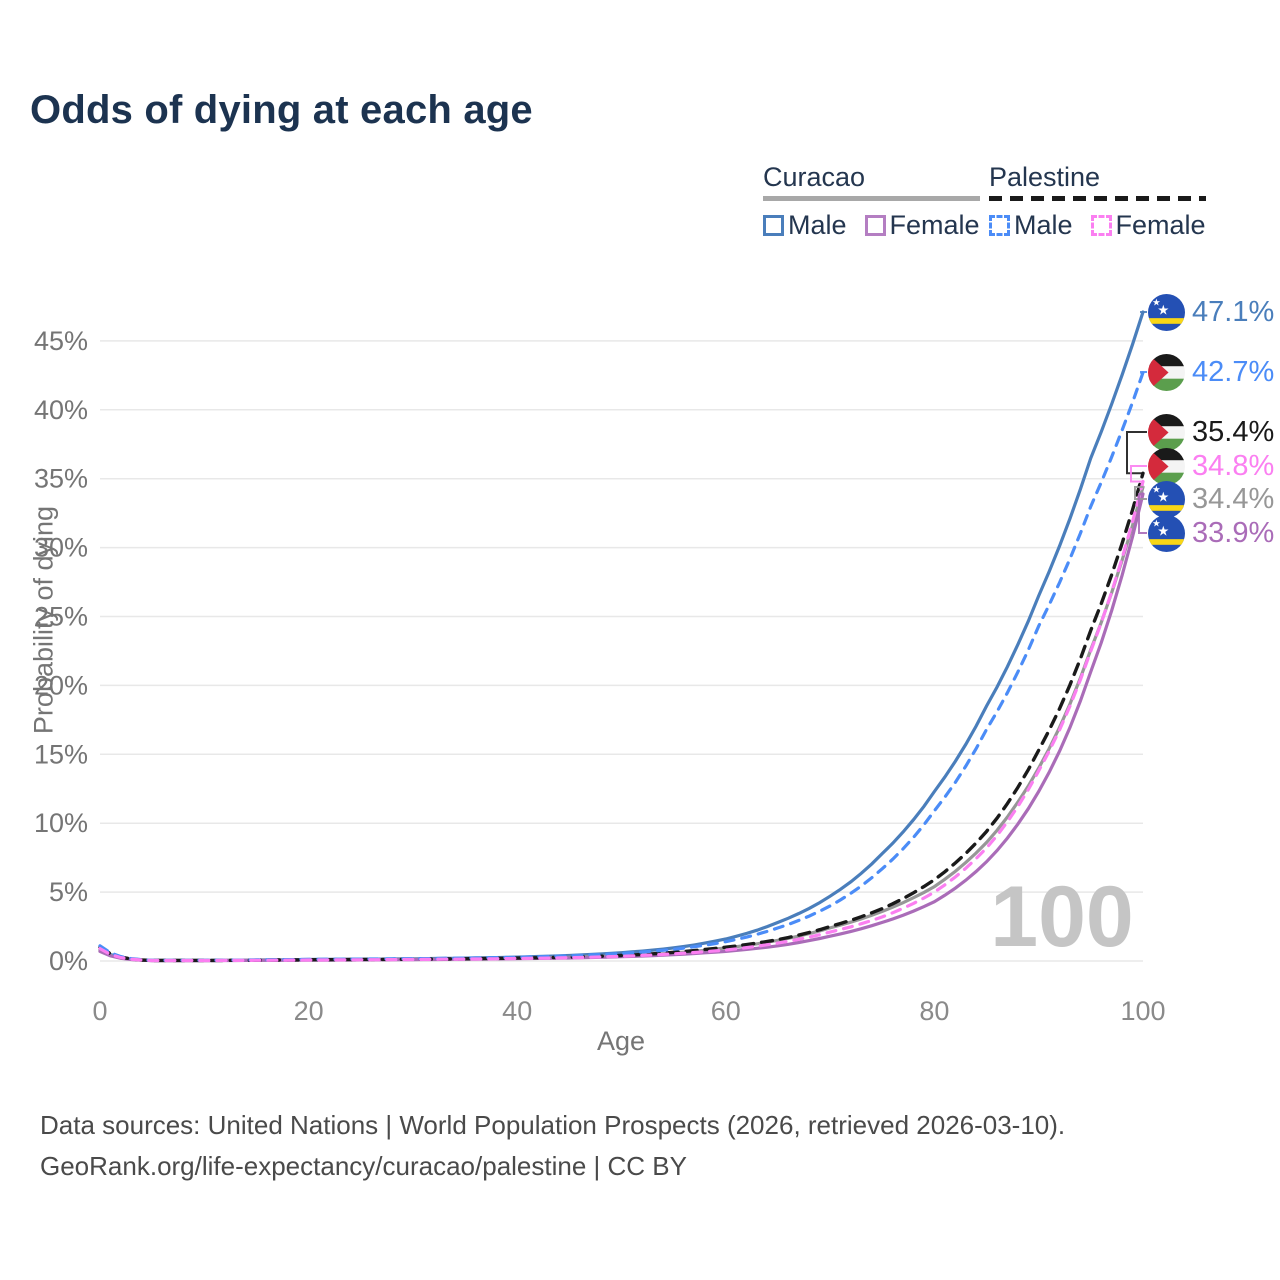  What do you see at coordinates (1233, 311) in the screenshot?
I see `end-label-value: 47.1%` at bounding box center [1233, 311].